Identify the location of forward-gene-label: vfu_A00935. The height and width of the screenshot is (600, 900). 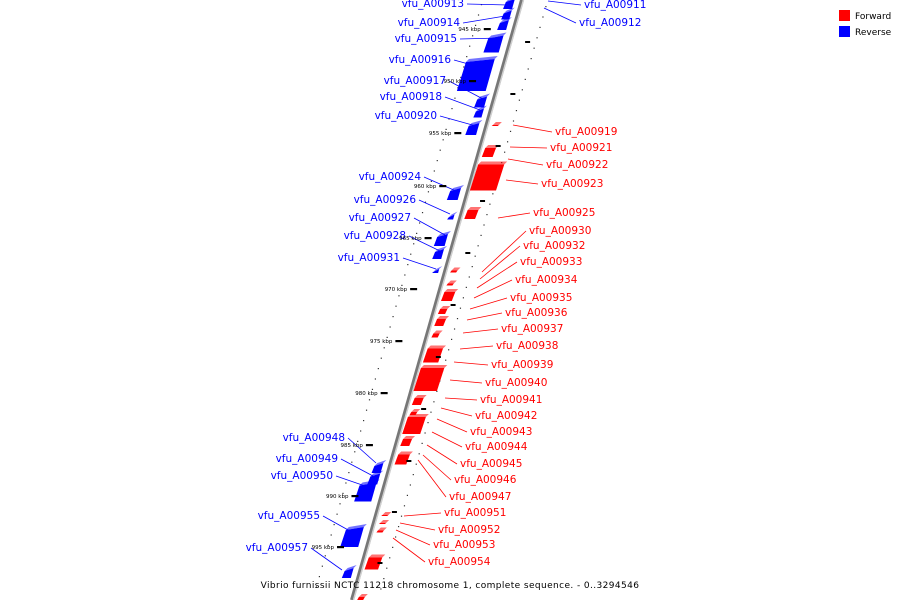
(541, 298).